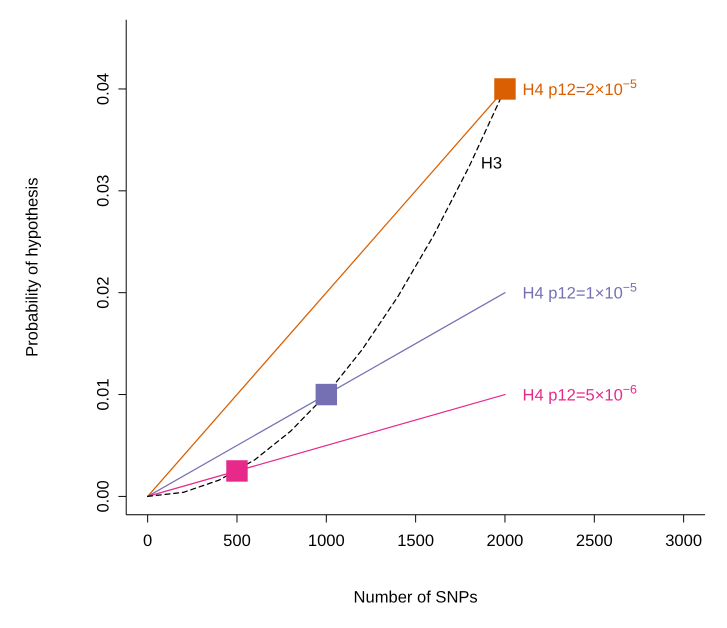  I want to click on x-tick-label: 3000, so click(683, 540).